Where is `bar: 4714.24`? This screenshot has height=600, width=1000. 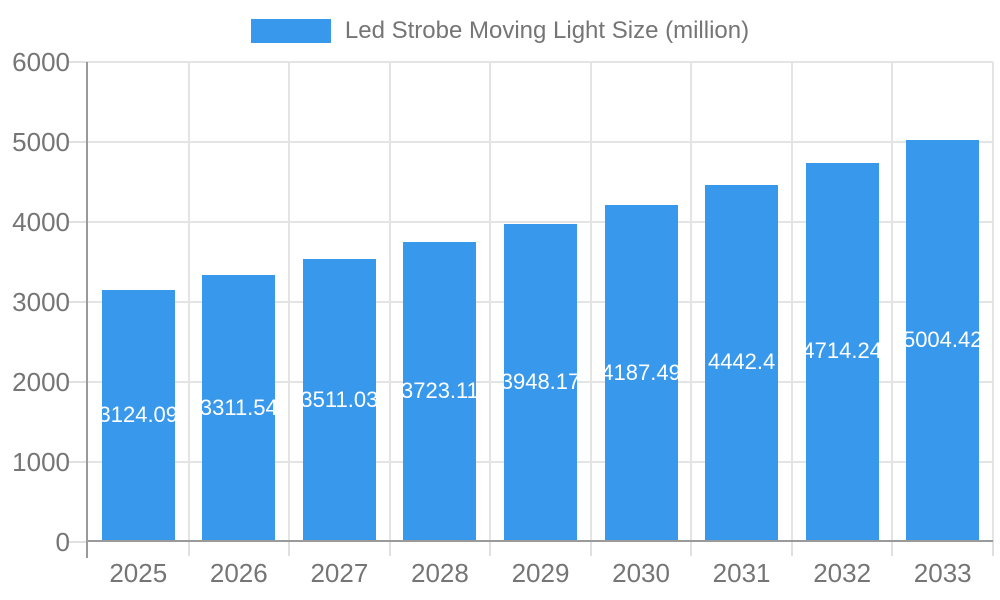
bar: 4714.24 is located at coordinates (842, 351).